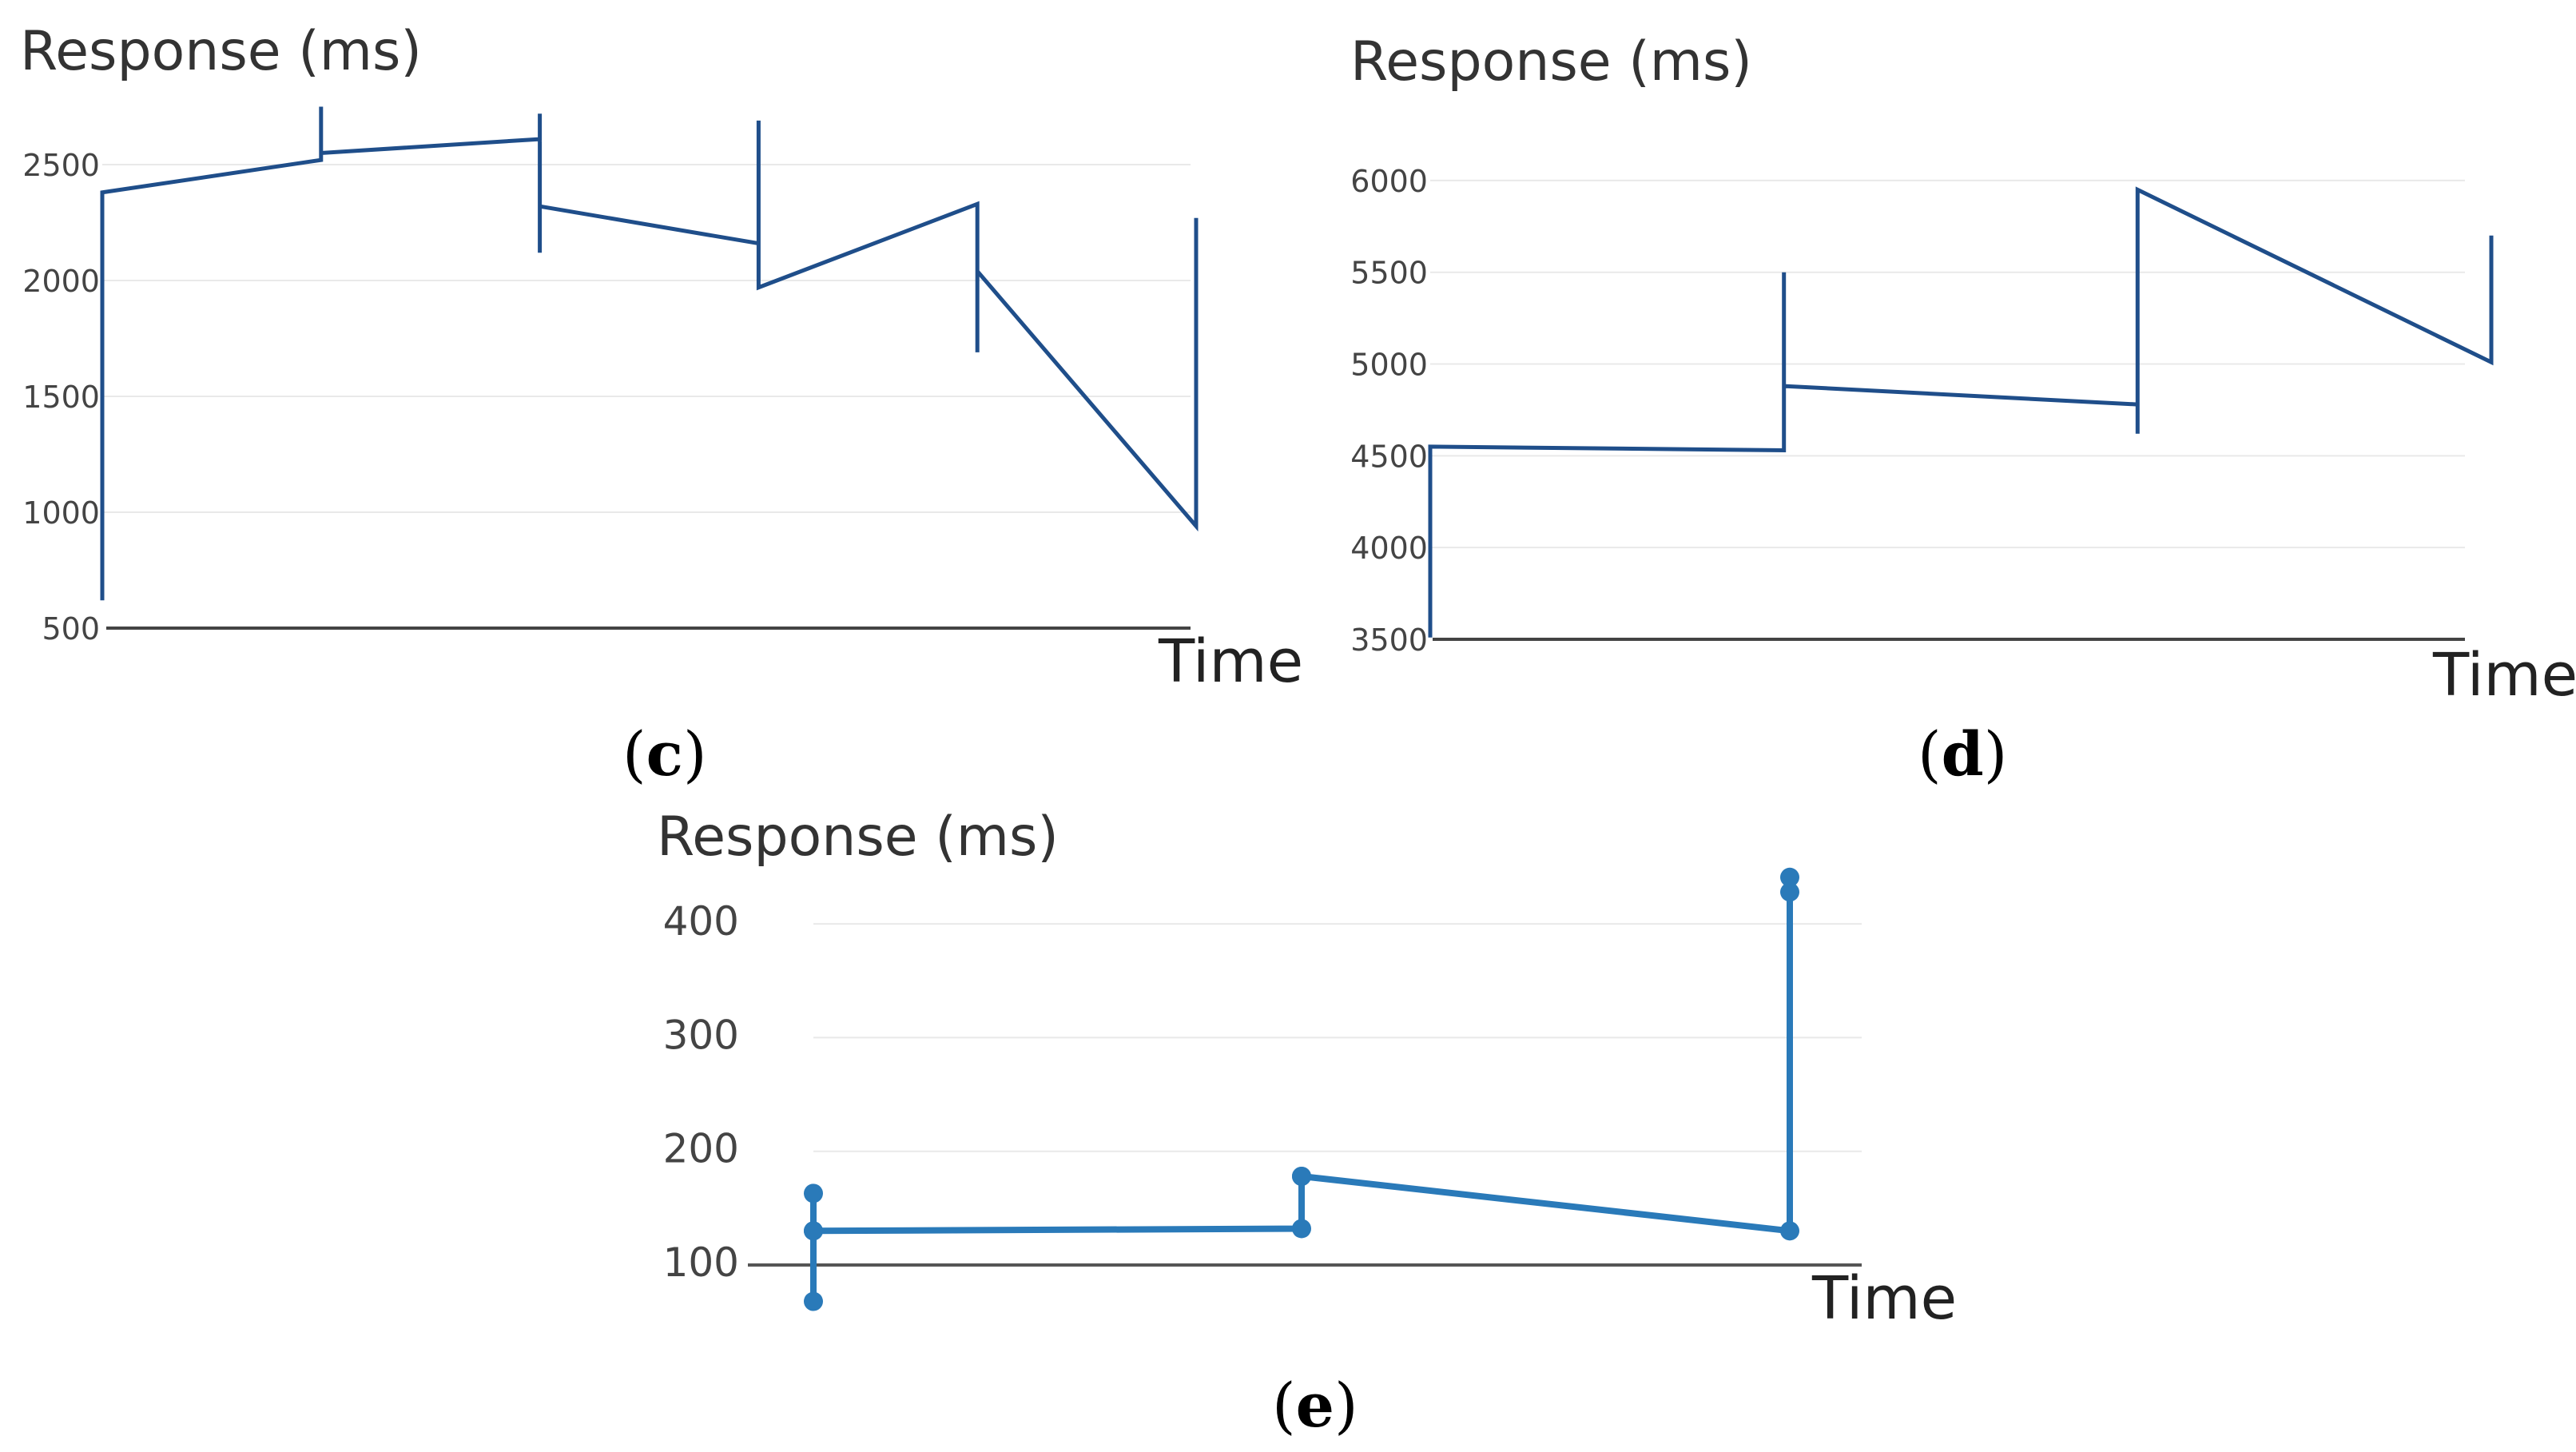 This screenshot has height=1452, width=2576. Describe the element at coordinates (61, 165) in the screenshot. I see `chart-c-y-tick-label: 2500` at that location.